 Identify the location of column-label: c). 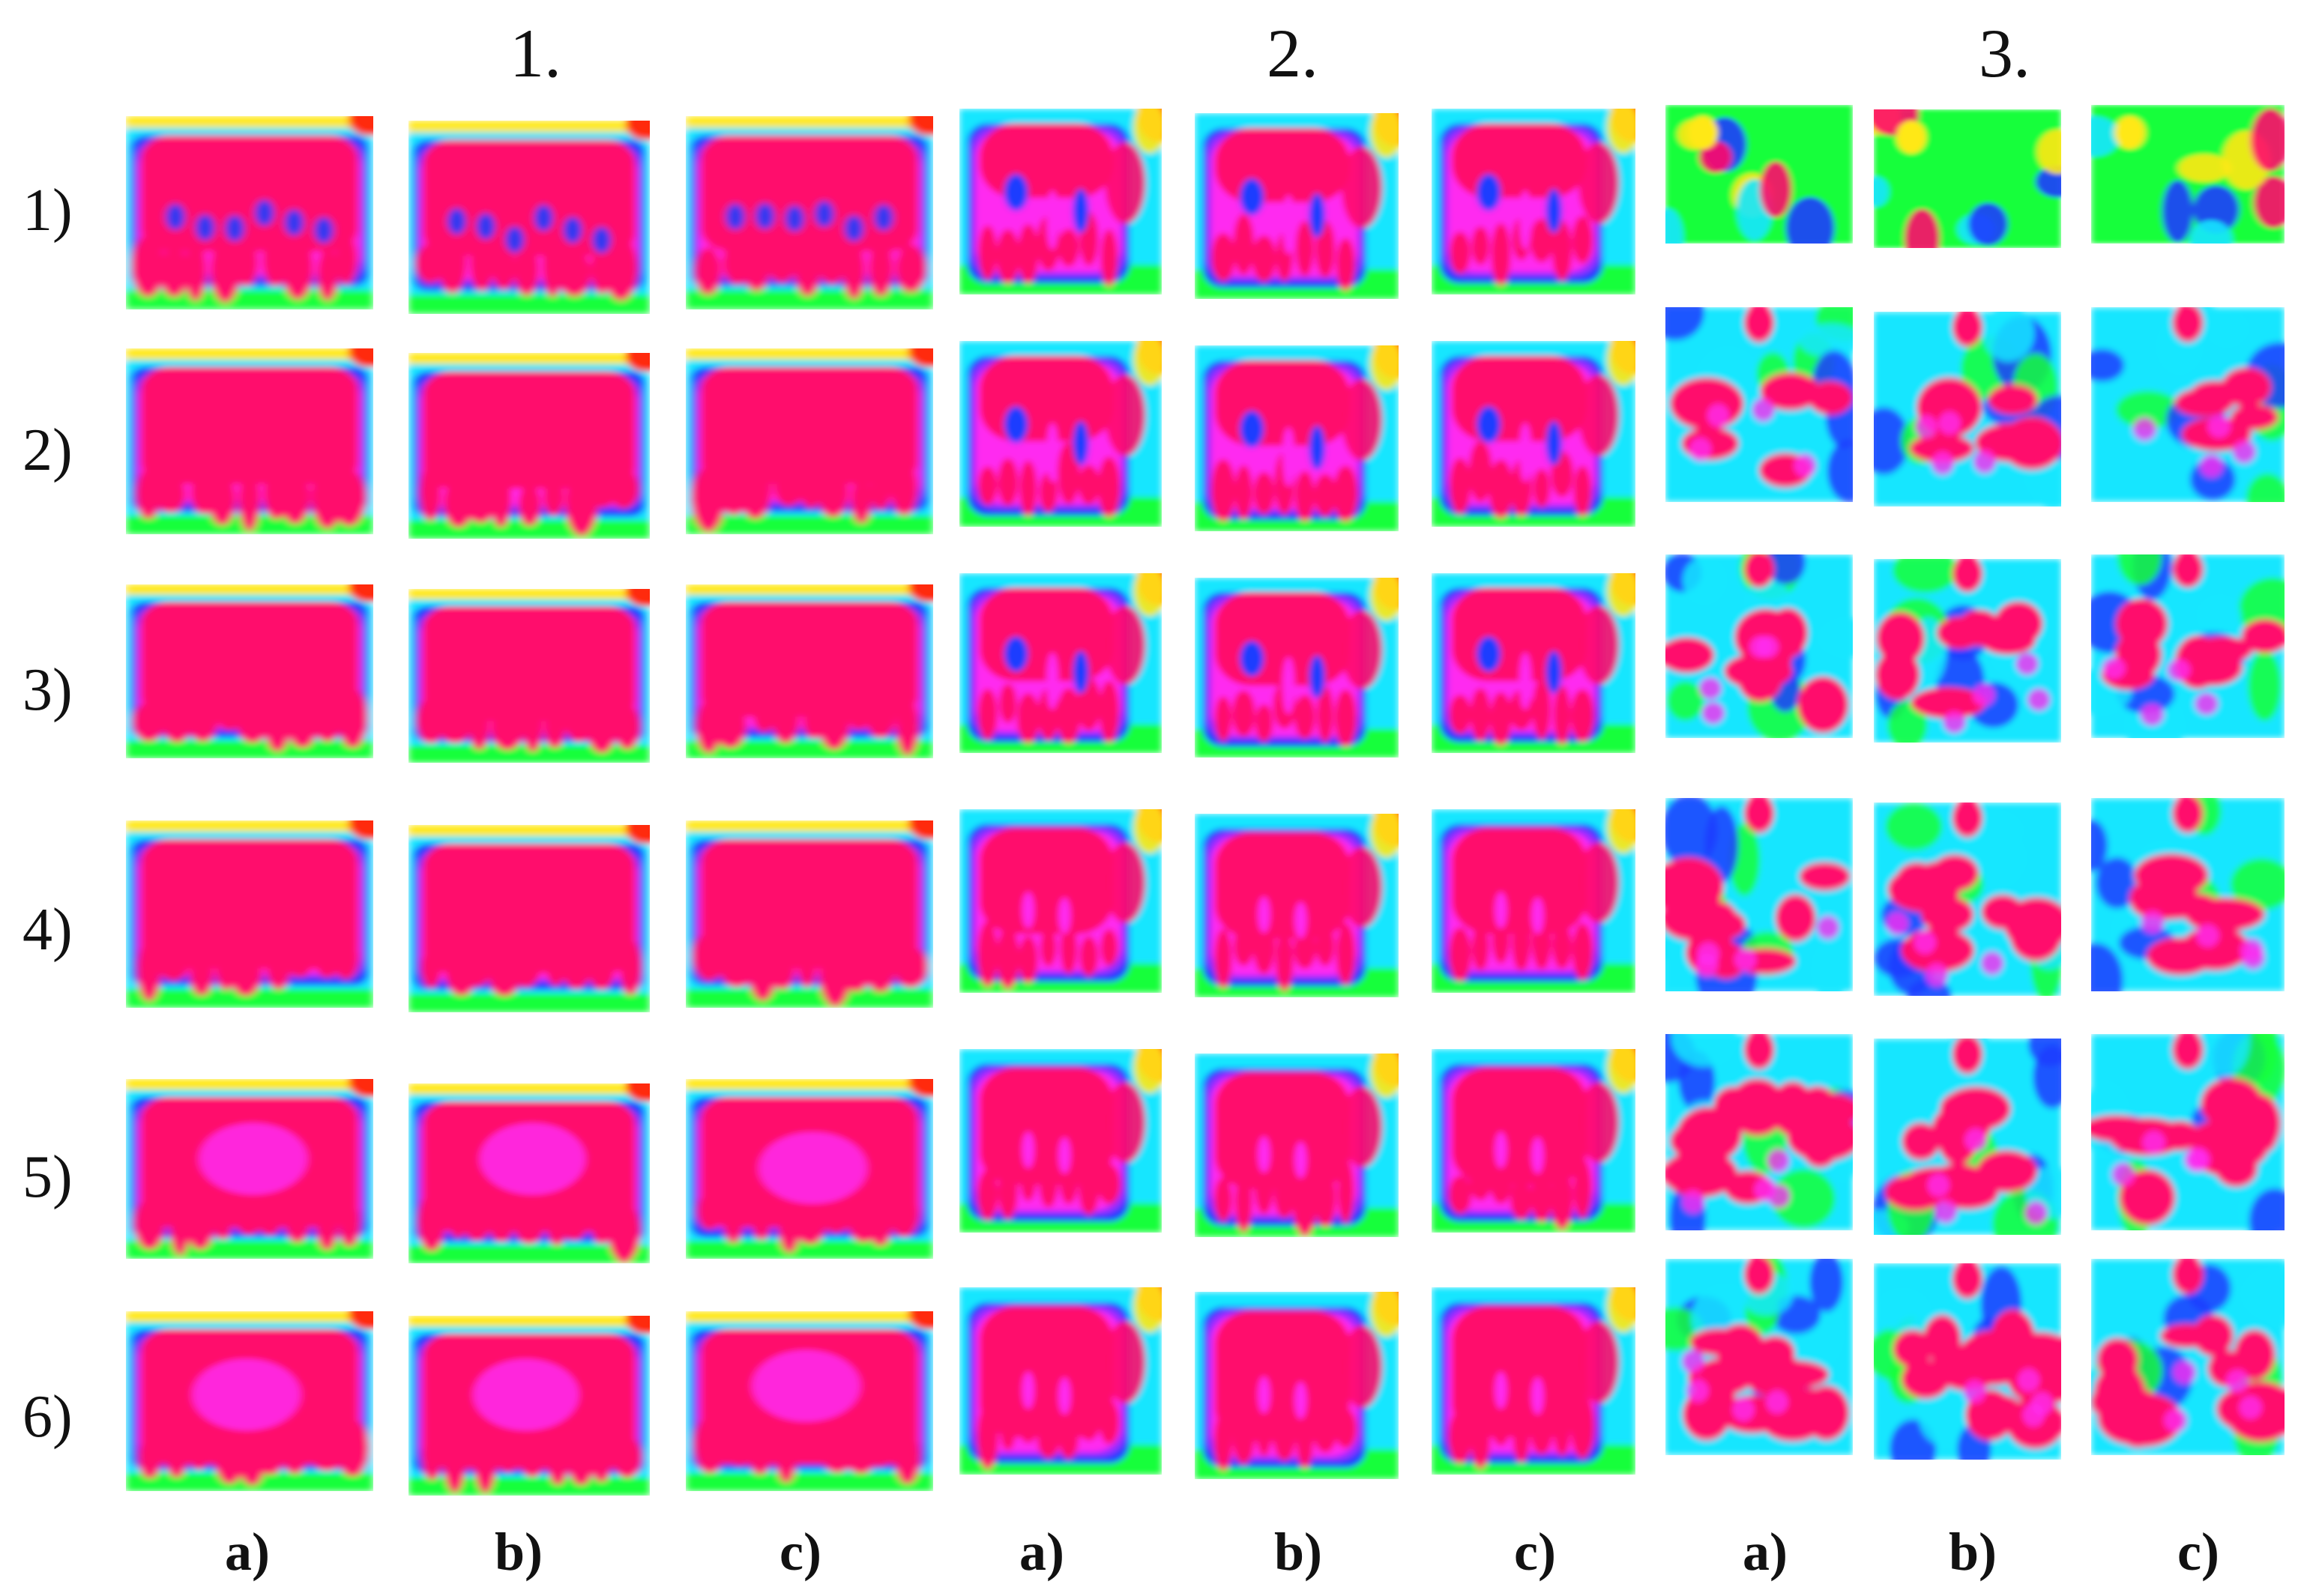
(2198, 1552).